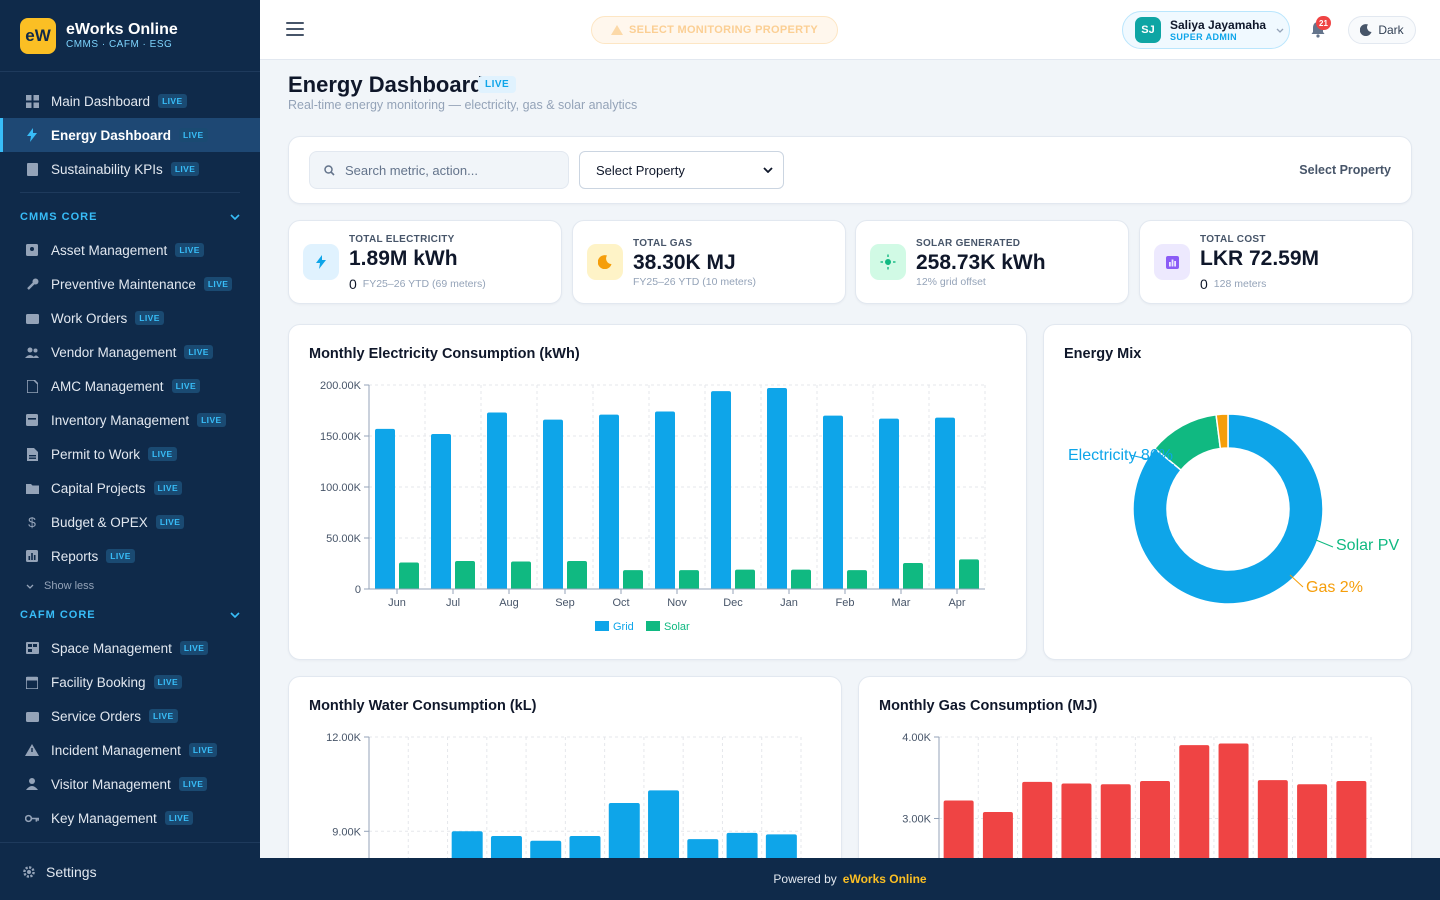 The image size is (1440, 900). What do you see at coordinates (130, 318) in the screenshot?
I see `sidebar-item-work-orders: Work Orders LIVE` at bounding box center [130, 318].